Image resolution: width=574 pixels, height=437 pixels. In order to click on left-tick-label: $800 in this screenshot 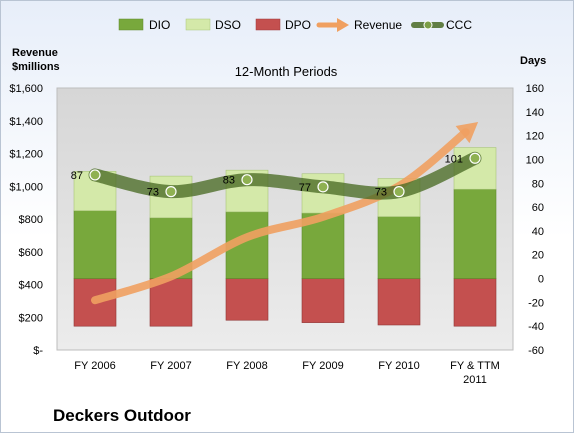, I will do `click(31, 220)`.